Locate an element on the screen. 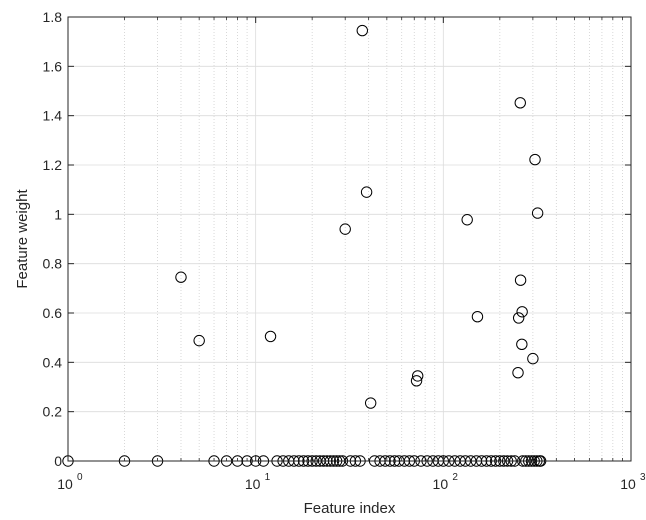  y-tick-label: 0.4 is located at coordinates (53, 362).